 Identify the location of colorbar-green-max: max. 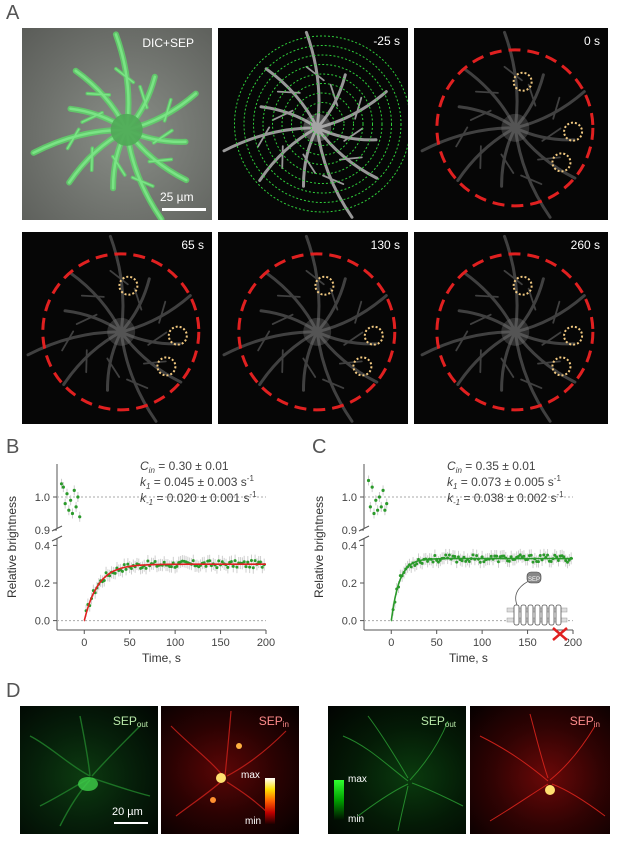
(357, 779).